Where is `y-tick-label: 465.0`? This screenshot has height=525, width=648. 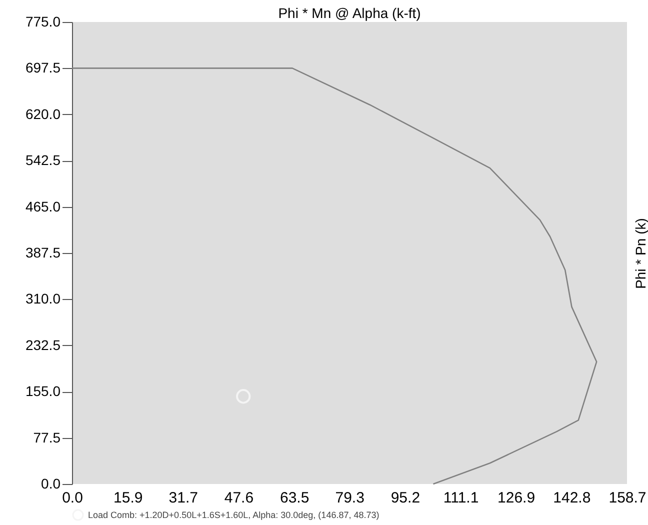 y-tick-label: 465.0 is located at coordinates (43, 206).